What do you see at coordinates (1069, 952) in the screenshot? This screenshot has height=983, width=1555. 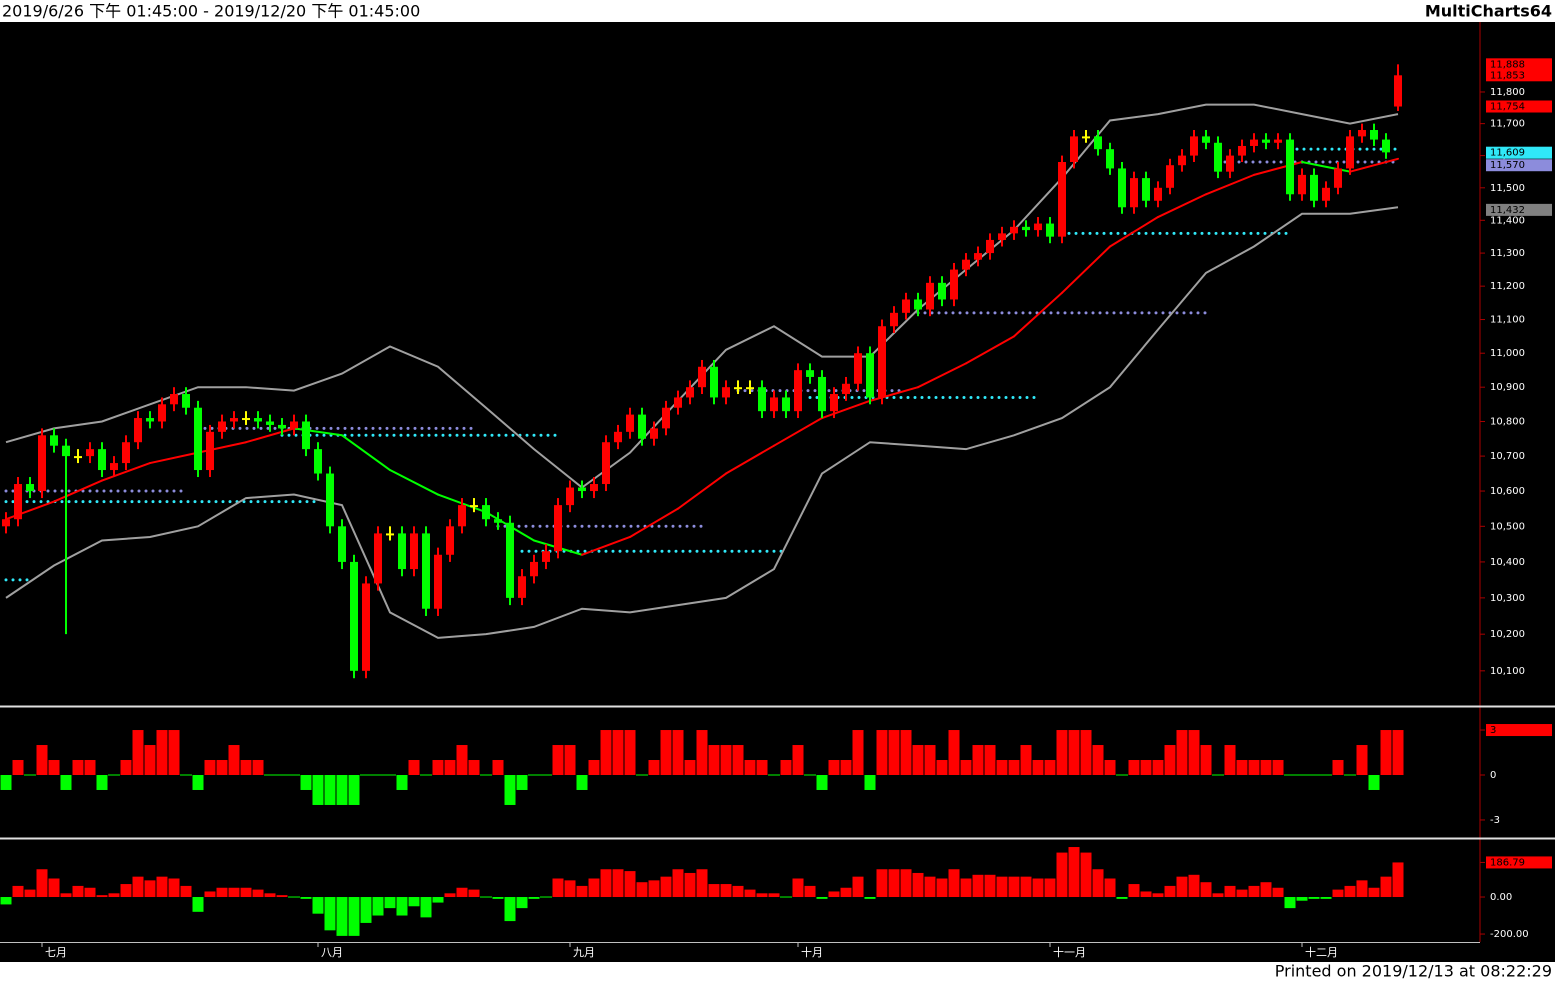 I see `x-tick-label: 十一月` at bounding box center [1069, 952].